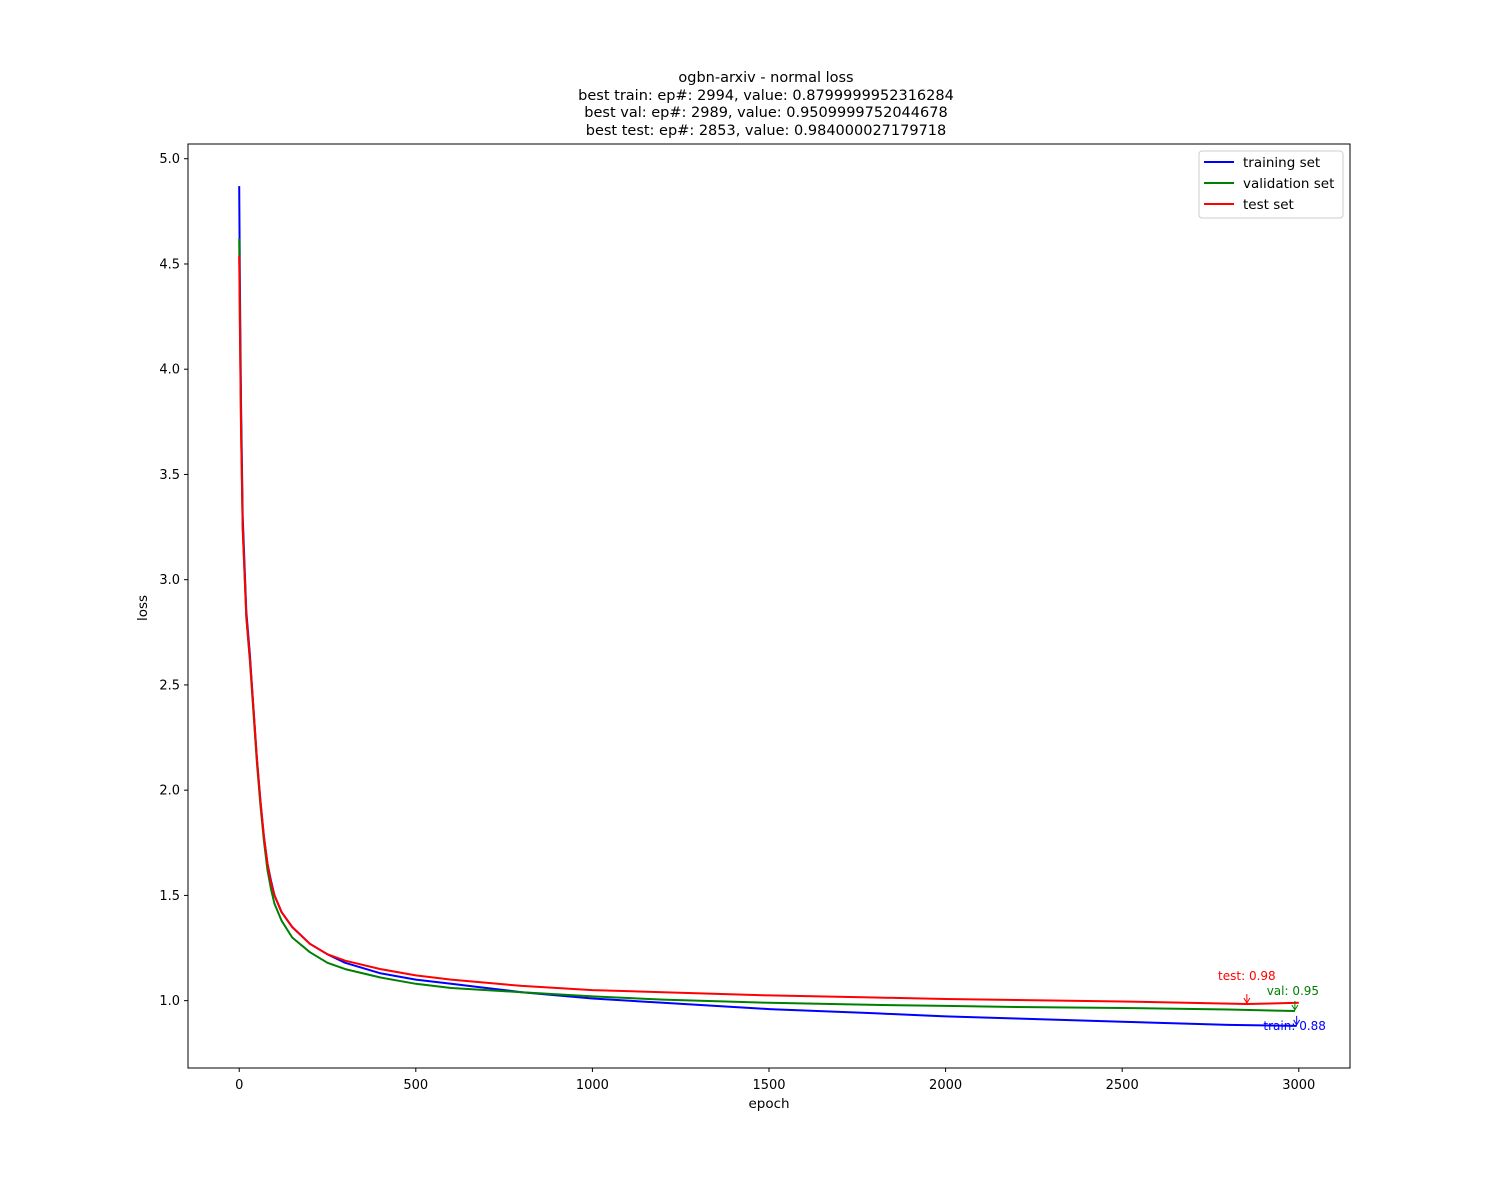 The height and width of the screenshot is (1200, 1500). I want to click on annotation-label: test: 0.98, so click(1247, 976).